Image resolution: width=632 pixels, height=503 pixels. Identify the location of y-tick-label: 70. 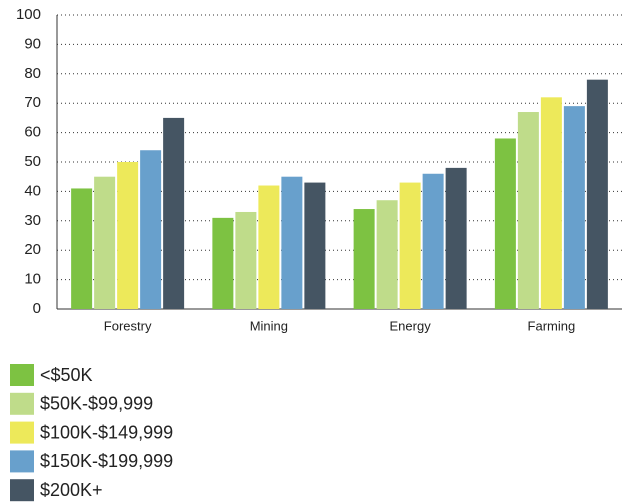
(32, 102).